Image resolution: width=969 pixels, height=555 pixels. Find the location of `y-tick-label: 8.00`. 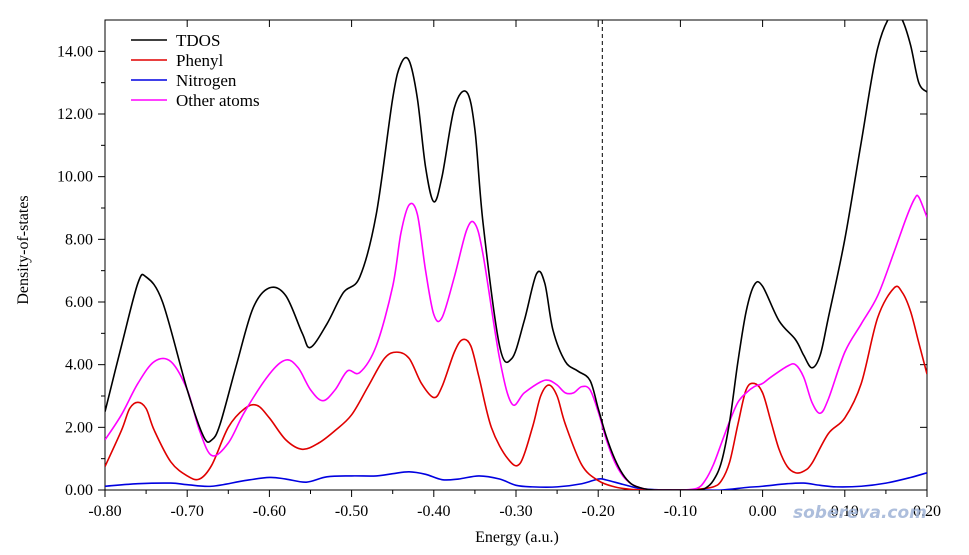

y-tick-label: 8.00 is located at coordinates (79, 239).